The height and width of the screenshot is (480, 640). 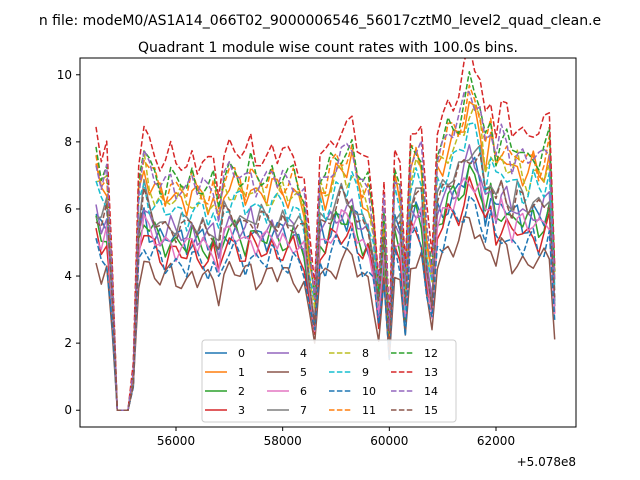 What do you see at coordinates (68, 276) in the screenshot?
I see `y-tick-label: 4` at bounding box center [68, 276].